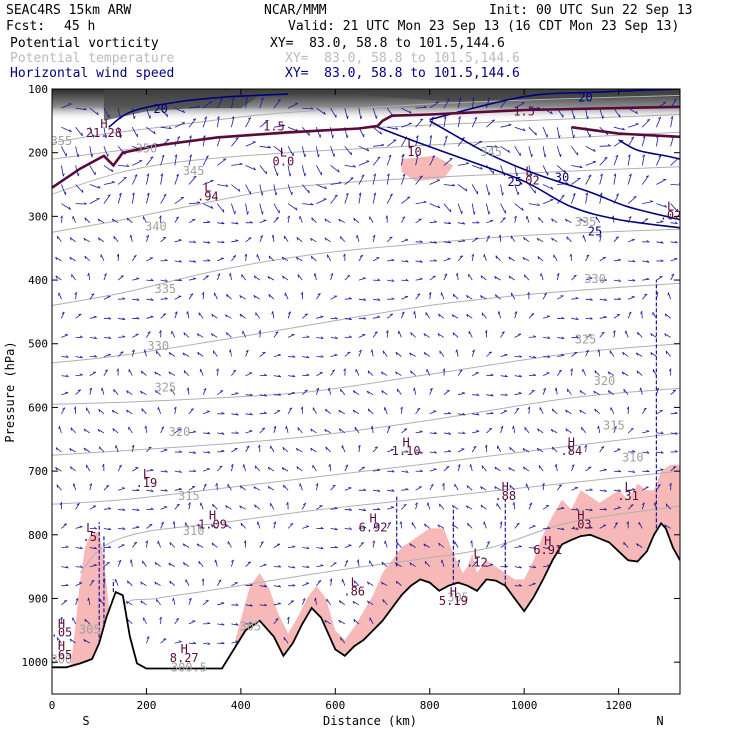 The height and width of the screenshot is (740, 740). What do you see at coordinates (184, 649) in the screenshot?
I see `extremum-letter-21: H` at bounding box center [184, 649].